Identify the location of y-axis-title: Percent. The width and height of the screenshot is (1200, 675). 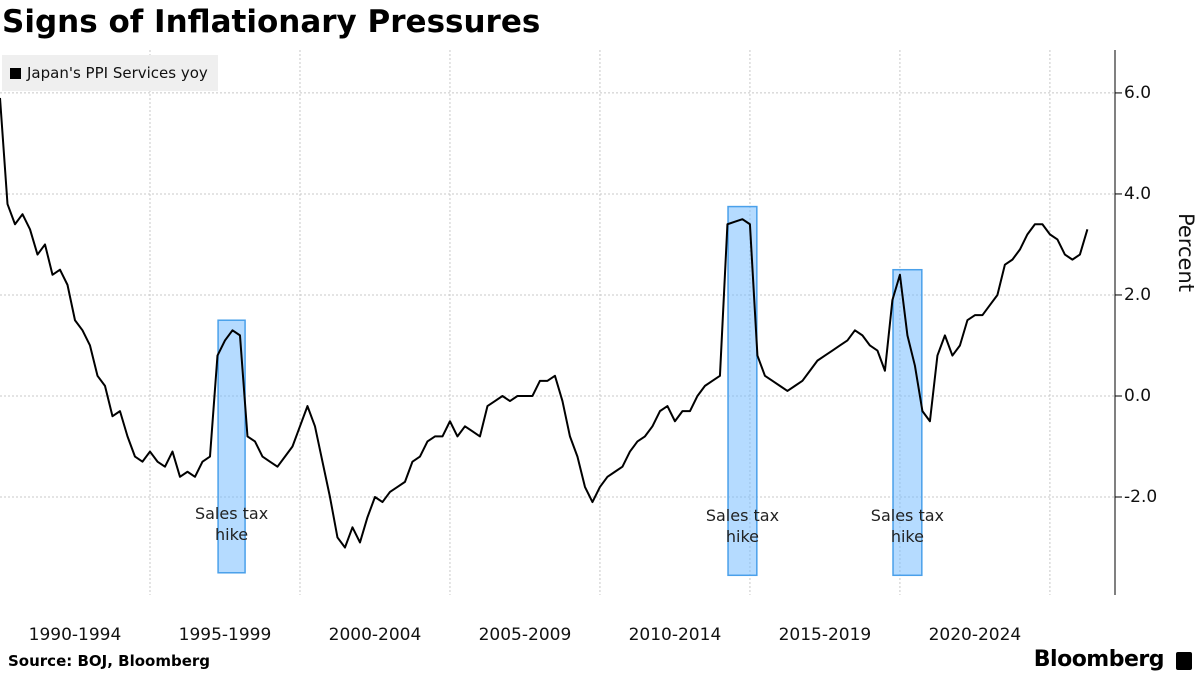
(1186, 252).